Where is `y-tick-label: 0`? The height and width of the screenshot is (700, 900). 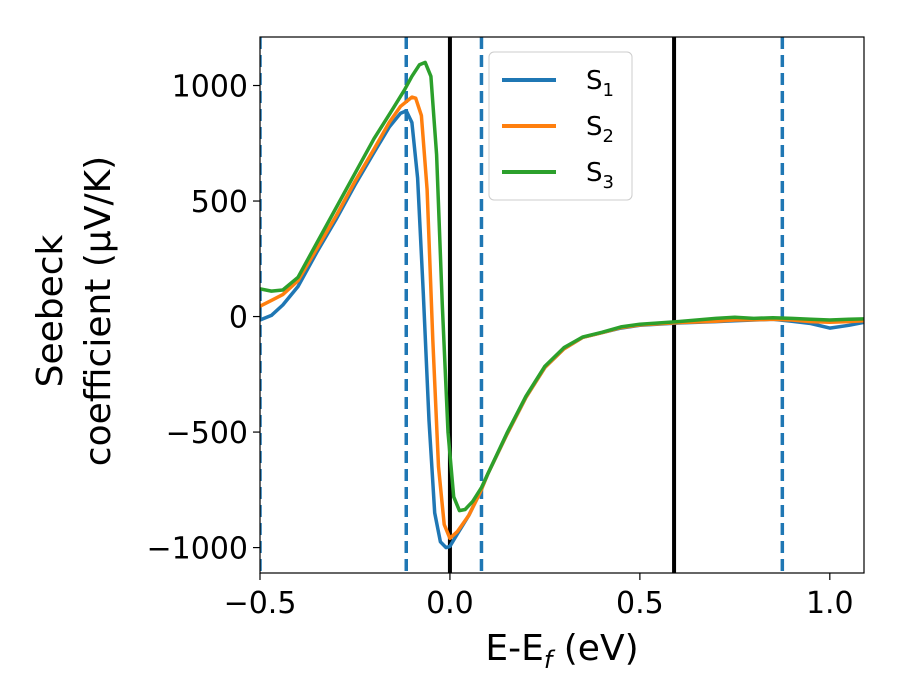 y-tick-label: 0 is located at coordinates (238, 318).